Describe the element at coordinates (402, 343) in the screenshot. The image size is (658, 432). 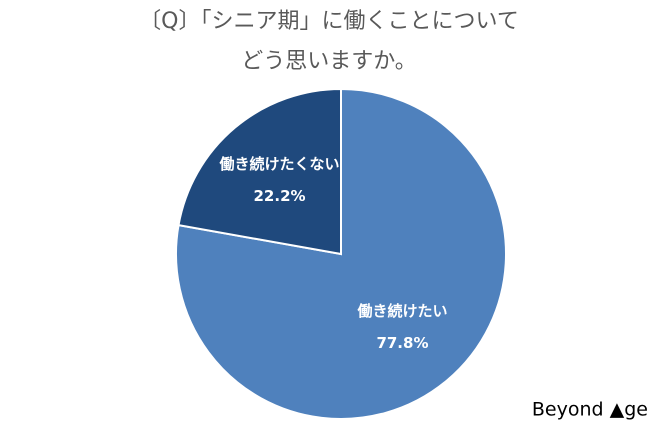
I see `value-label: 77.8%` at that location.